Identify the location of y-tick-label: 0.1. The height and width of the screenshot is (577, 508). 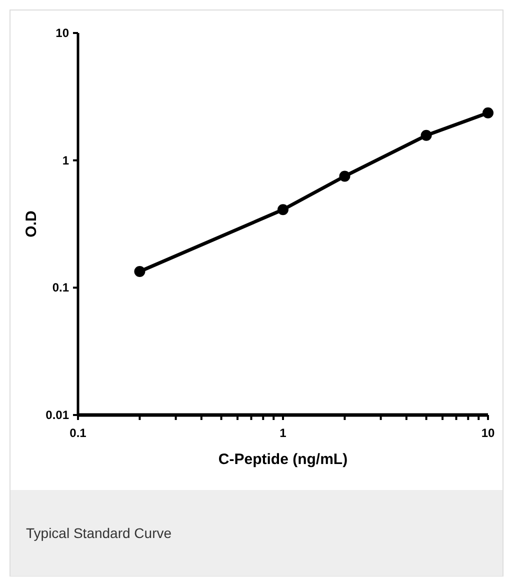
(61, 287).